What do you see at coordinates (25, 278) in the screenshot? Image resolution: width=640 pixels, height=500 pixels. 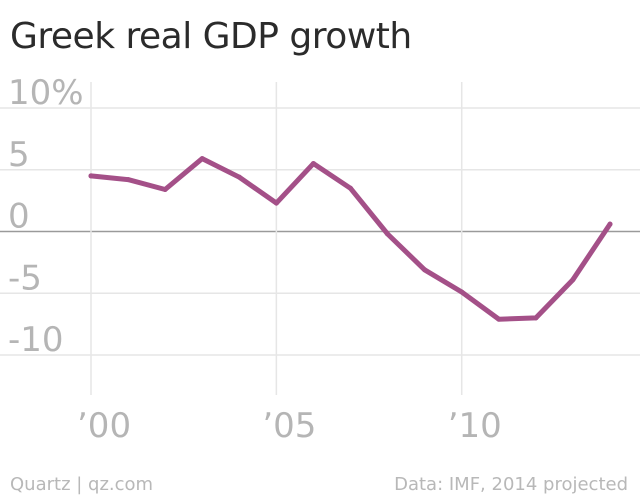 I see `y-tick-label: -5` at bounding box center [25, 278].